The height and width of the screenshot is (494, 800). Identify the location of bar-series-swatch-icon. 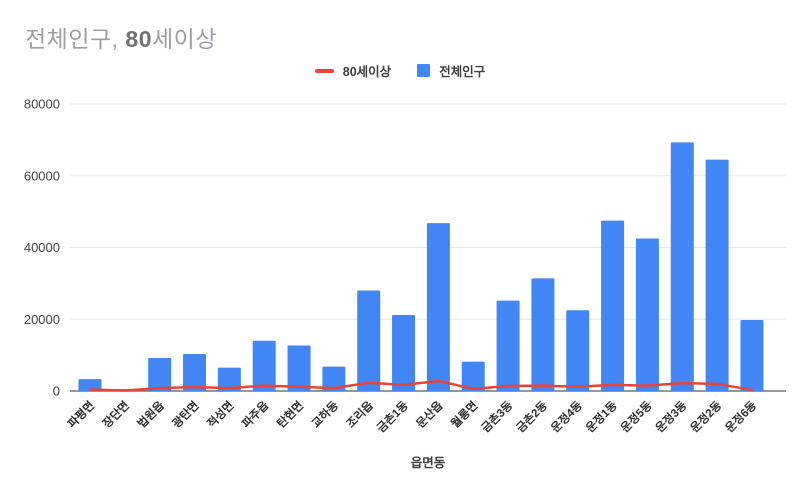
(424, 70).